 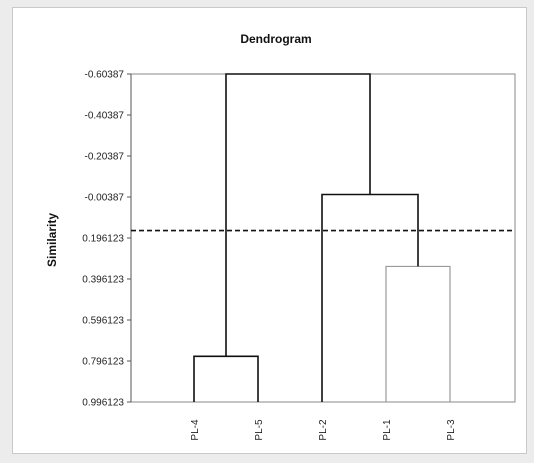 What do you see at coordinates (195, 430) in the screenshot?
I see `x-leaf-label: PL-4` at bounding box center [195, 430].